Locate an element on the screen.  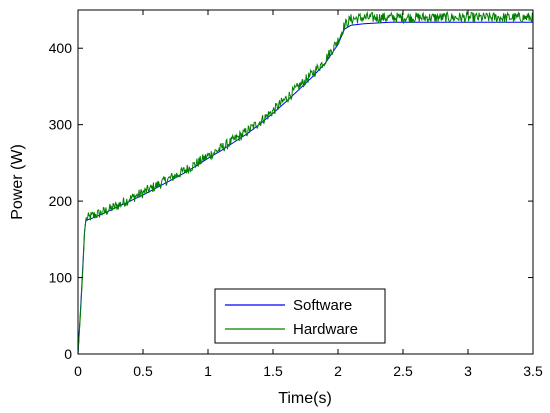
legend: Software Hardware is located at coordinates (300, 316).